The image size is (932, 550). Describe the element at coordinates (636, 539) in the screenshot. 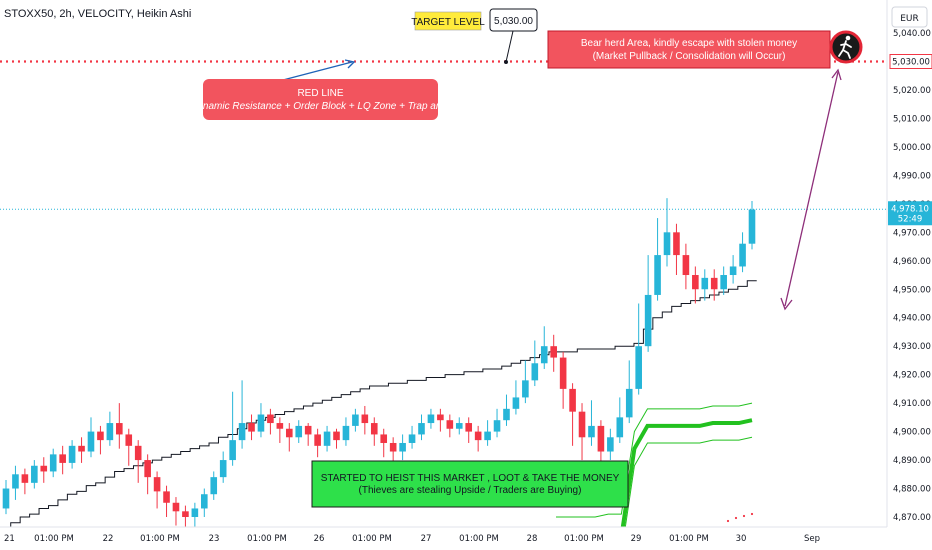

I see `x-tick-label: 29` at that location.